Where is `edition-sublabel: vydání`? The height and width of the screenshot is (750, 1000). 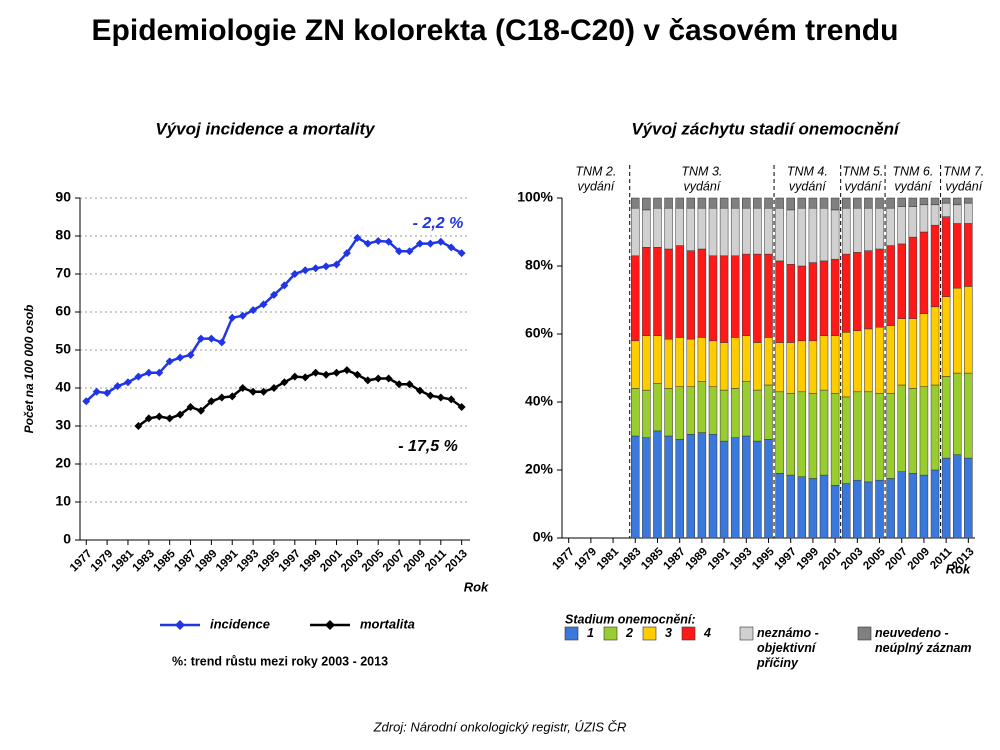 edition-sublabel: vydání is located at coordinates (808, 186).